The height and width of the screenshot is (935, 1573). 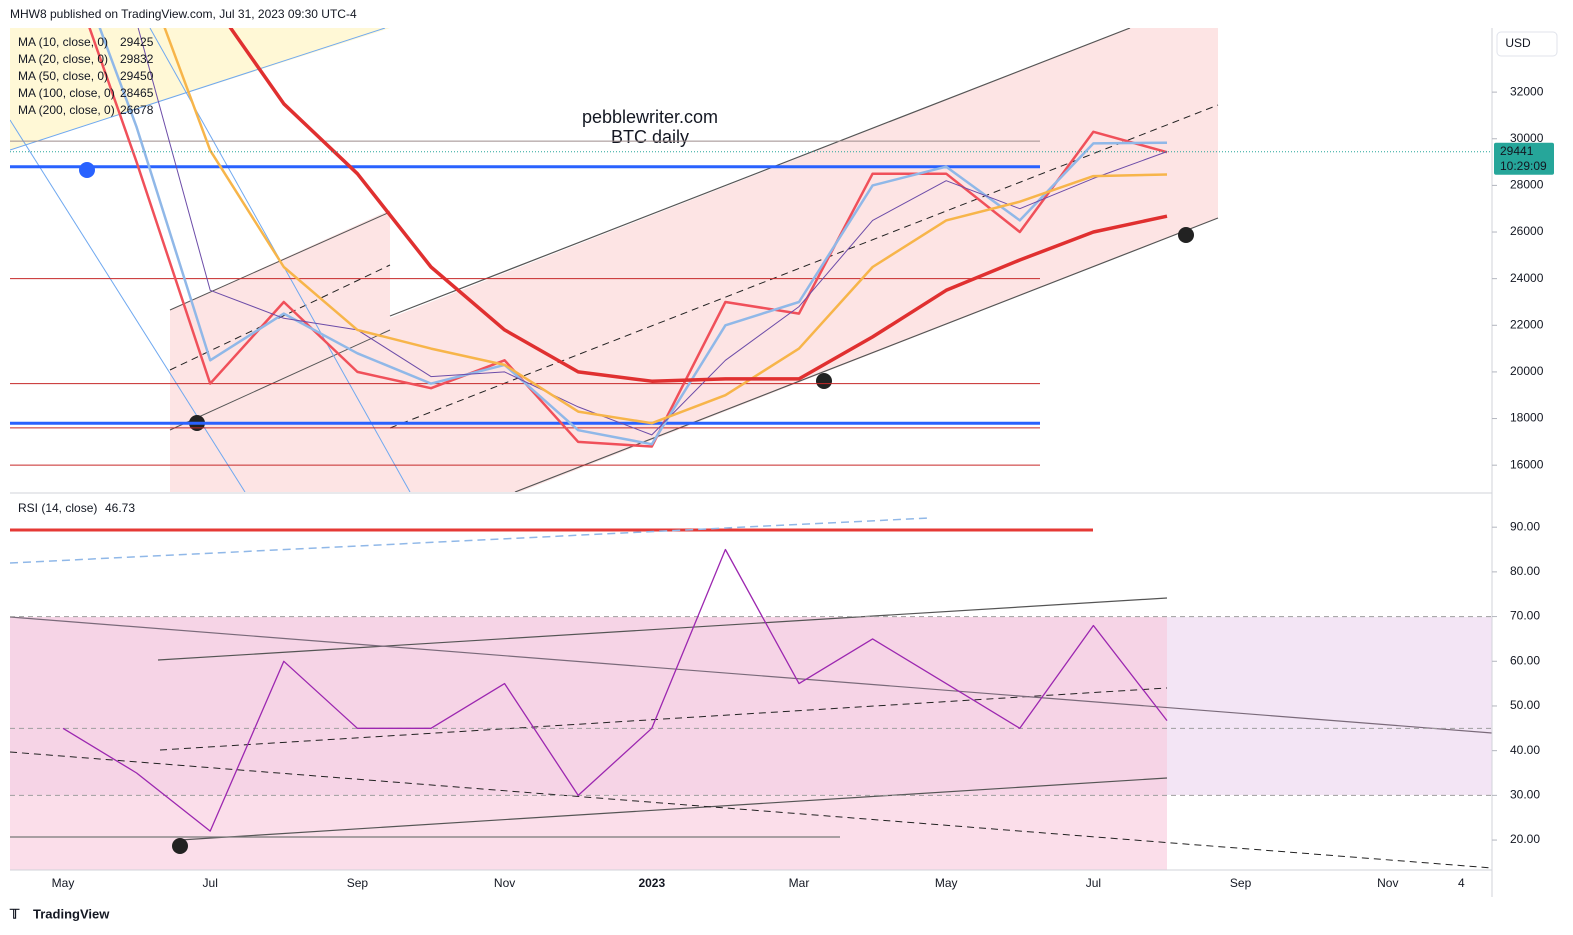 I want to click on watermark: BTC daily, so click(x=650, y=137).